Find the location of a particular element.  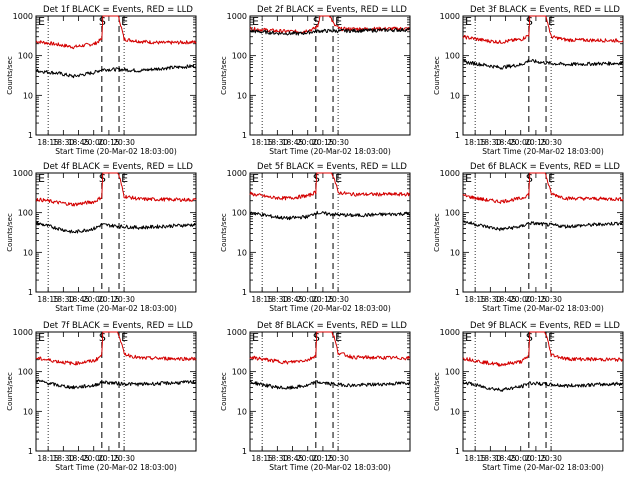

panel-title: Det 3f BLACK = Events, RED = LLD is located at coordinates (545, 10).